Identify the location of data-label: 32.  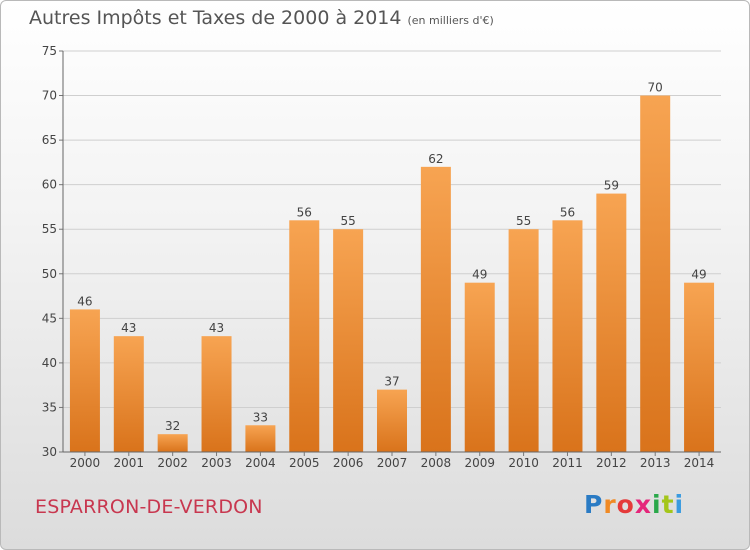
(172, 426).